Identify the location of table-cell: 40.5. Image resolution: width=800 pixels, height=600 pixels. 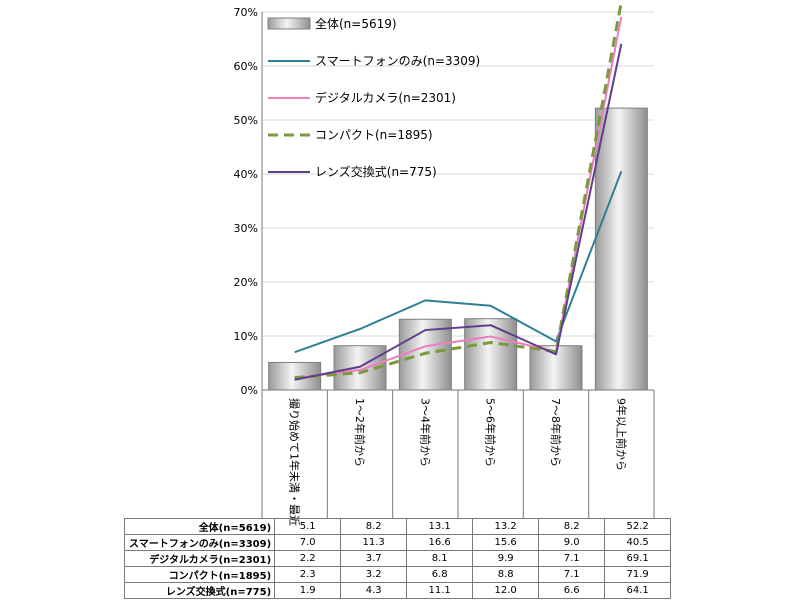
(638, 542).